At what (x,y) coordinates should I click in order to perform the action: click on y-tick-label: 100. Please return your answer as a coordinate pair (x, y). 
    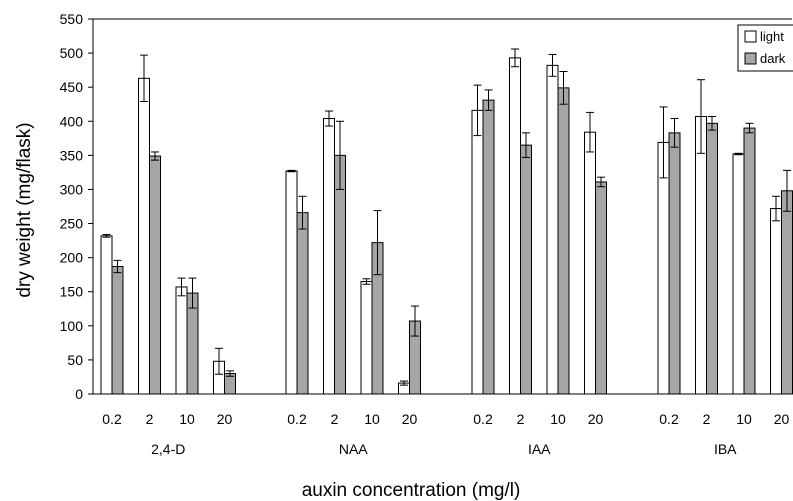
    Looking at the image, I should click on (72, 326).